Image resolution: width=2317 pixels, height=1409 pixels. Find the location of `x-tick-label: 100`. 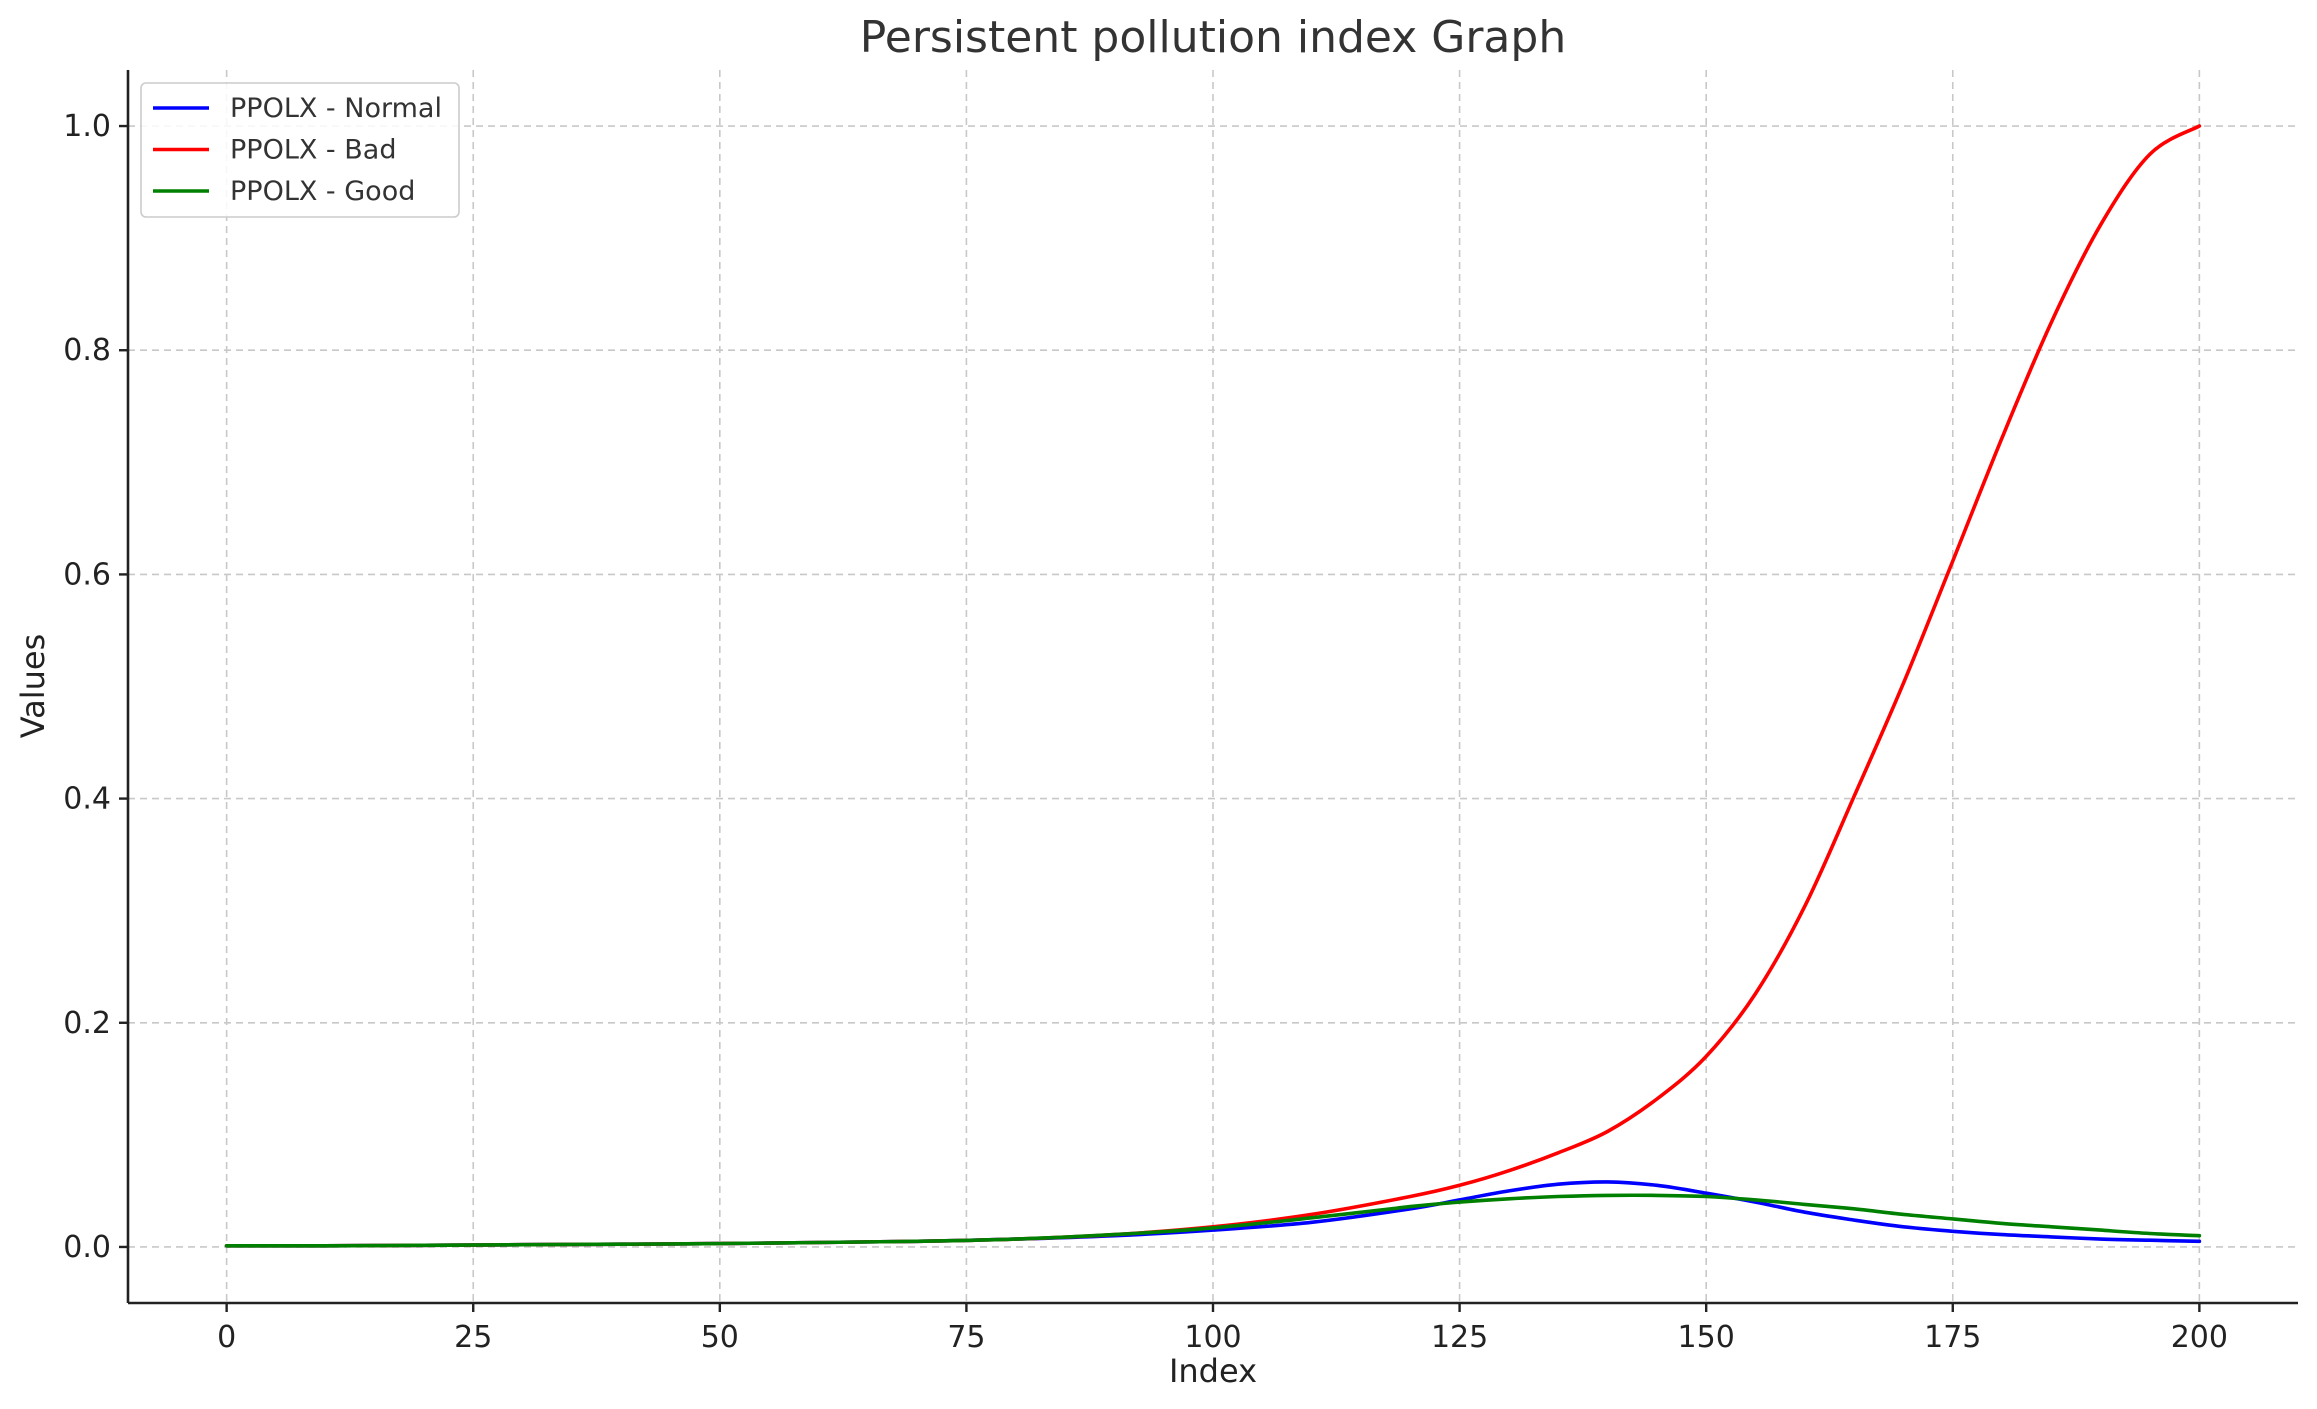

x-tick-label: 100 is located at coordinates (1212, 1337).